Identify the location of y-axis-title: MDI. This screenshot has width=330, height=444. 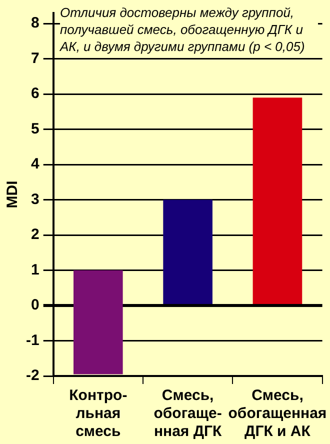
(13, 194).